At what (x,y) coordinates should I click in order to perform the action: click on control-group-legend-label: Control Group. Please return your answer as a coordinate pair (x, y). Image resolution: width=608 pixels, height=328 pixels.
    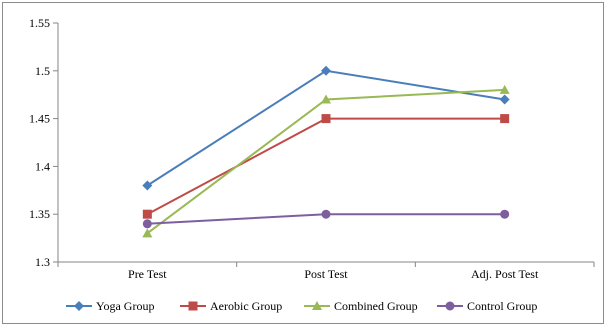
    Looking at the image, I should click on (502, 306).